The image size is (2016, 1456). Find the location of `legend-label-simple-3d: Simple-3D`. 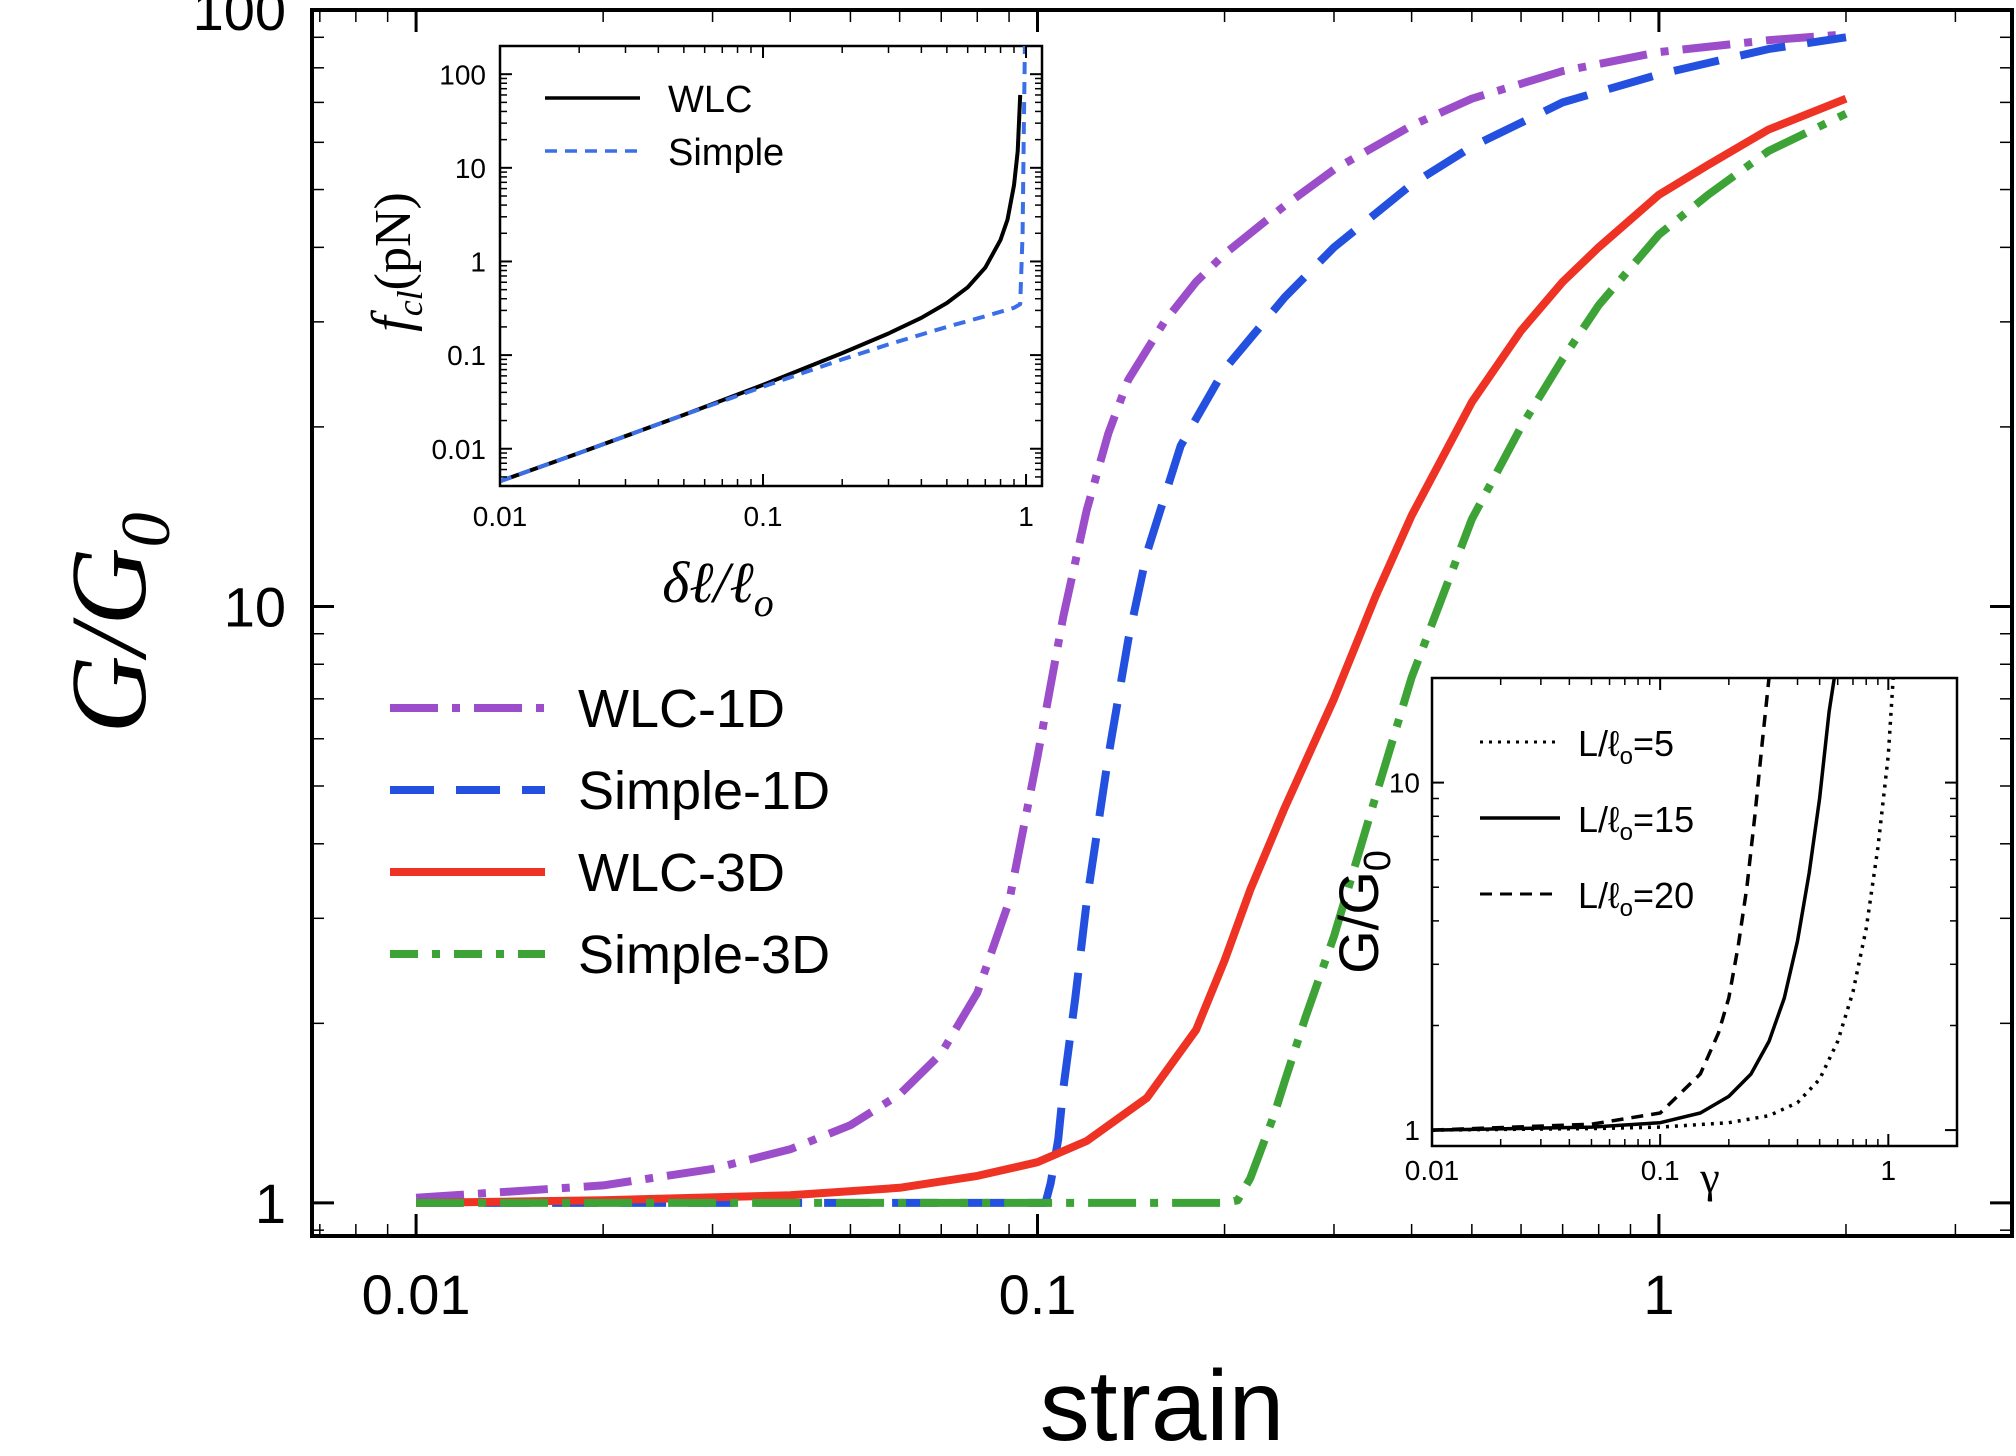

legend-label-simple-3d: Simple-3D is located at coordinates (704, 955).